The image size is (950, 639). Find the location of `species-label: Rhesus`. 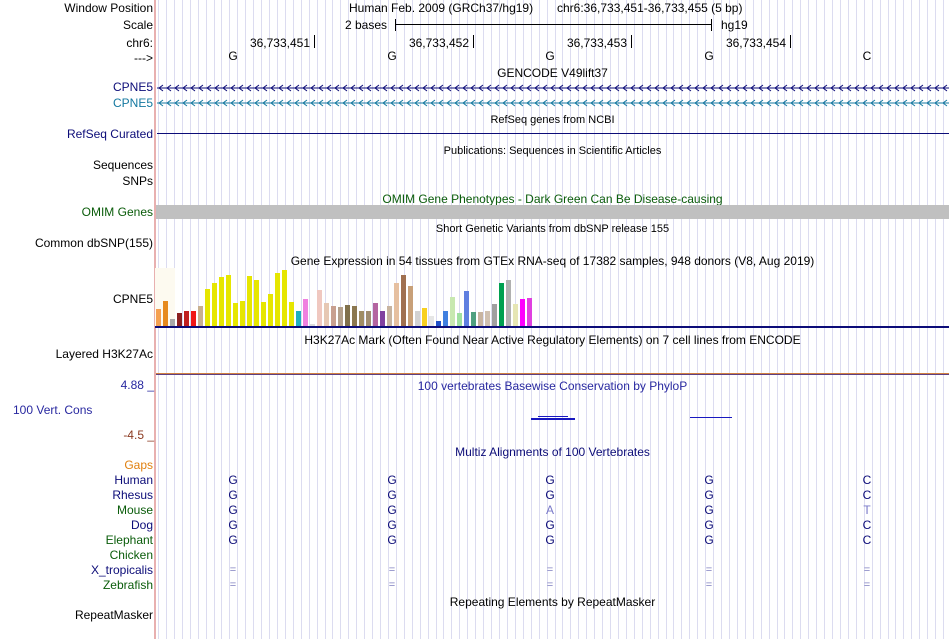

species-label: Rhesus is located at coordinates (132, 495).